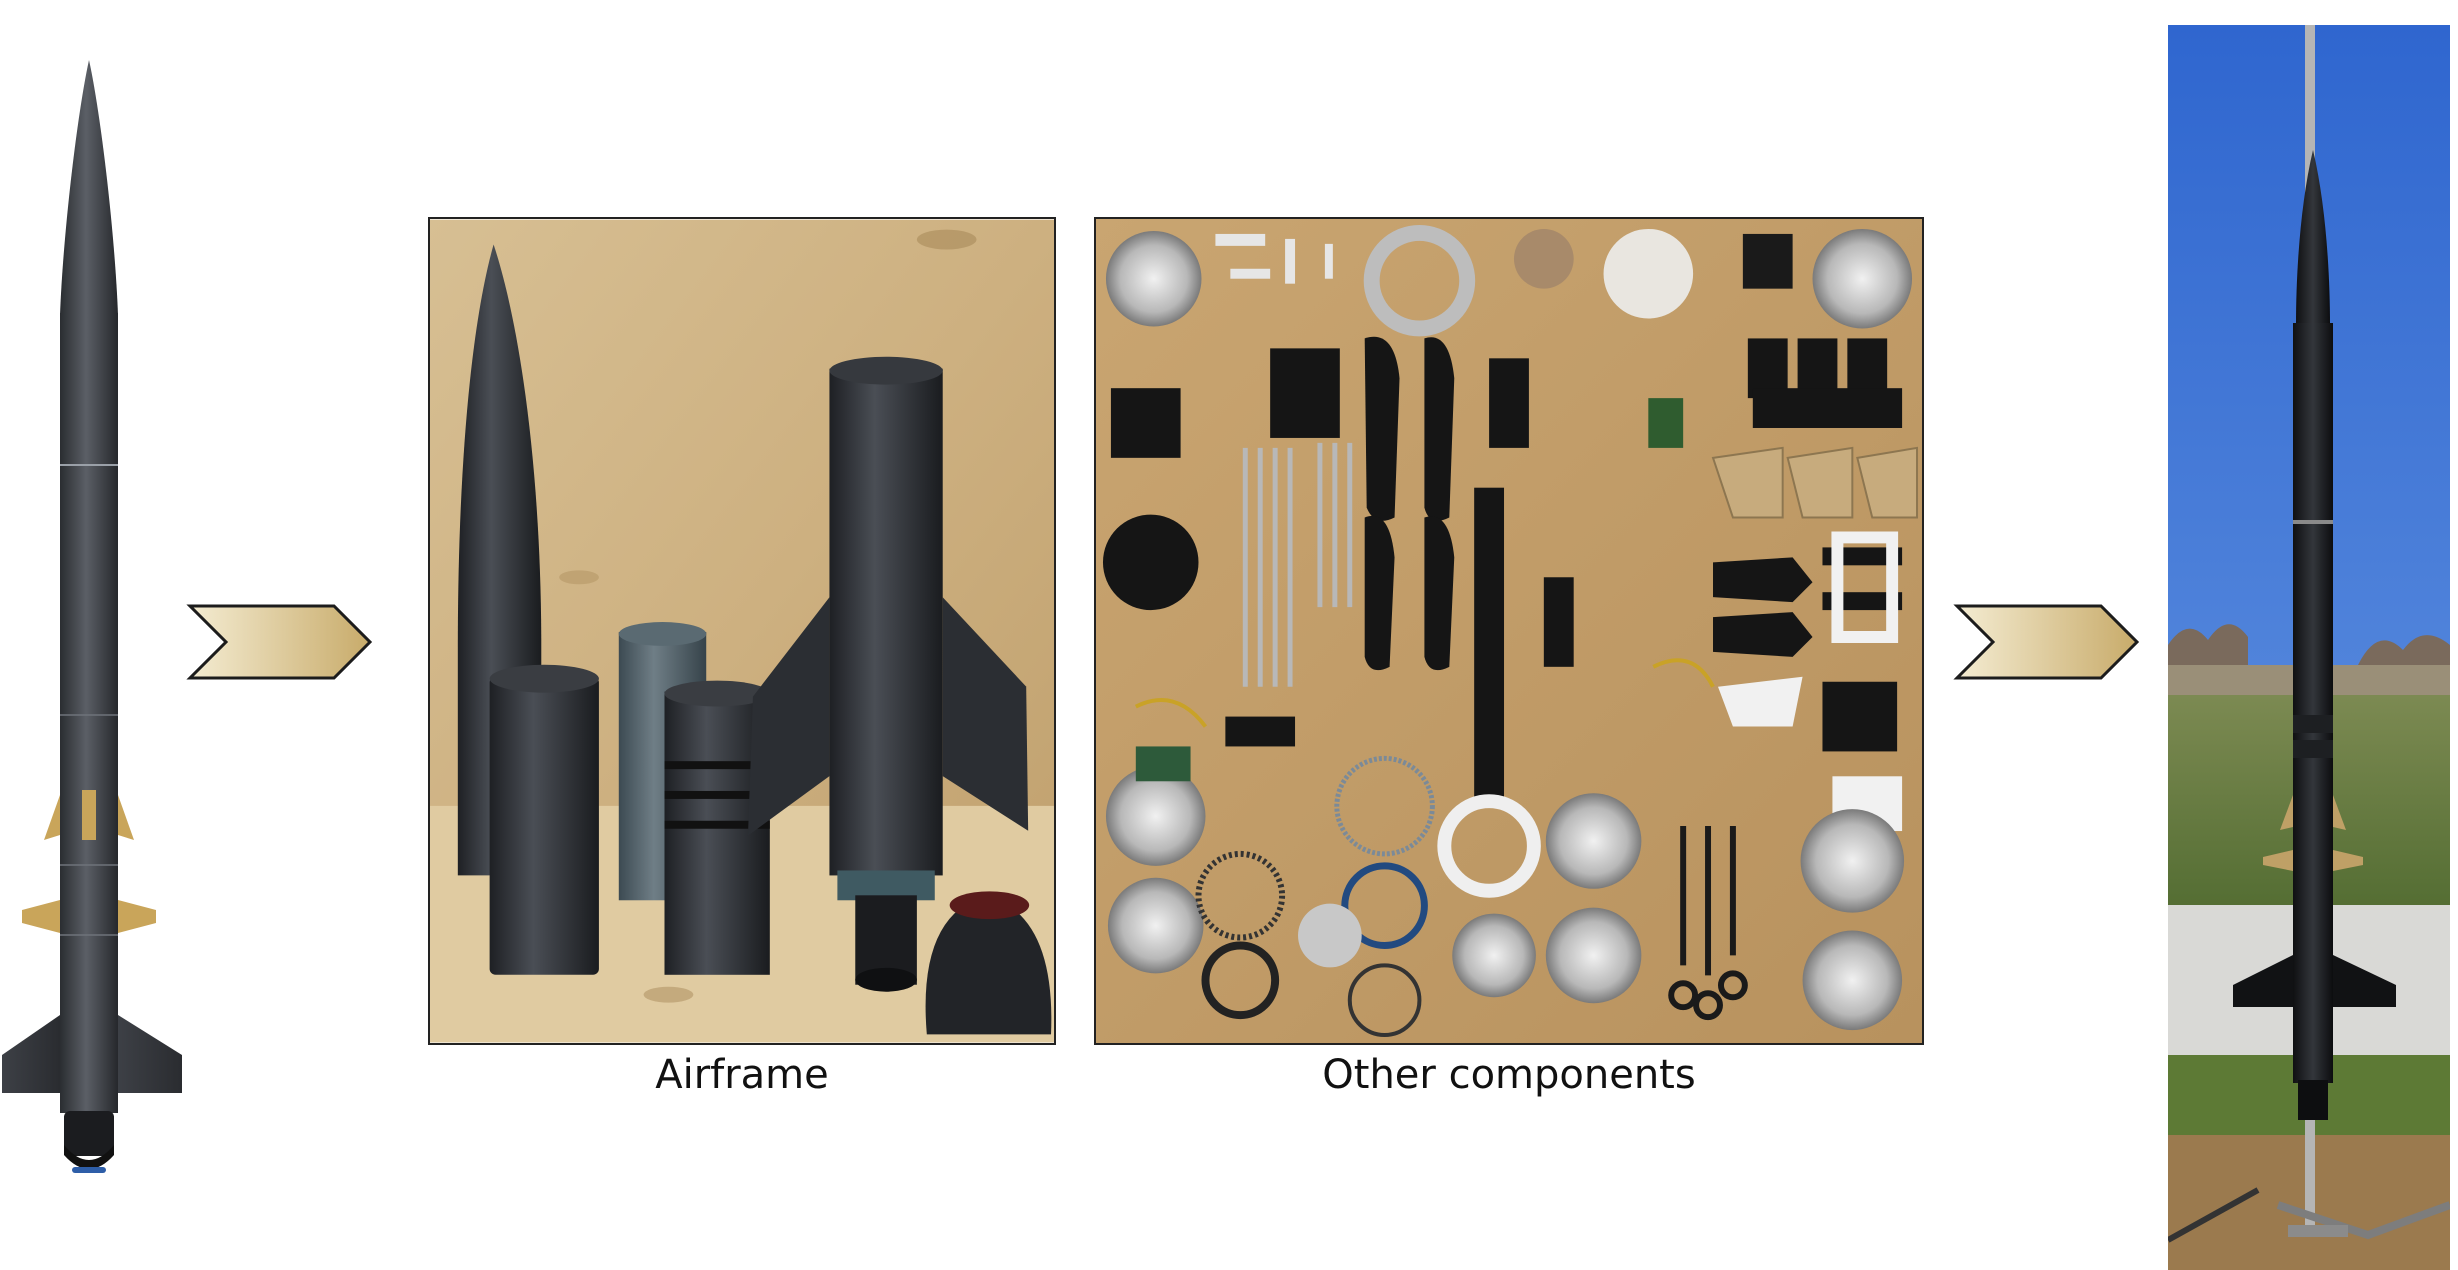  What do you see at coordinates (2309, 647) in the screenshot?
I see `rocket-on-launch-rail-photo` at bounding box center [2309, 647].